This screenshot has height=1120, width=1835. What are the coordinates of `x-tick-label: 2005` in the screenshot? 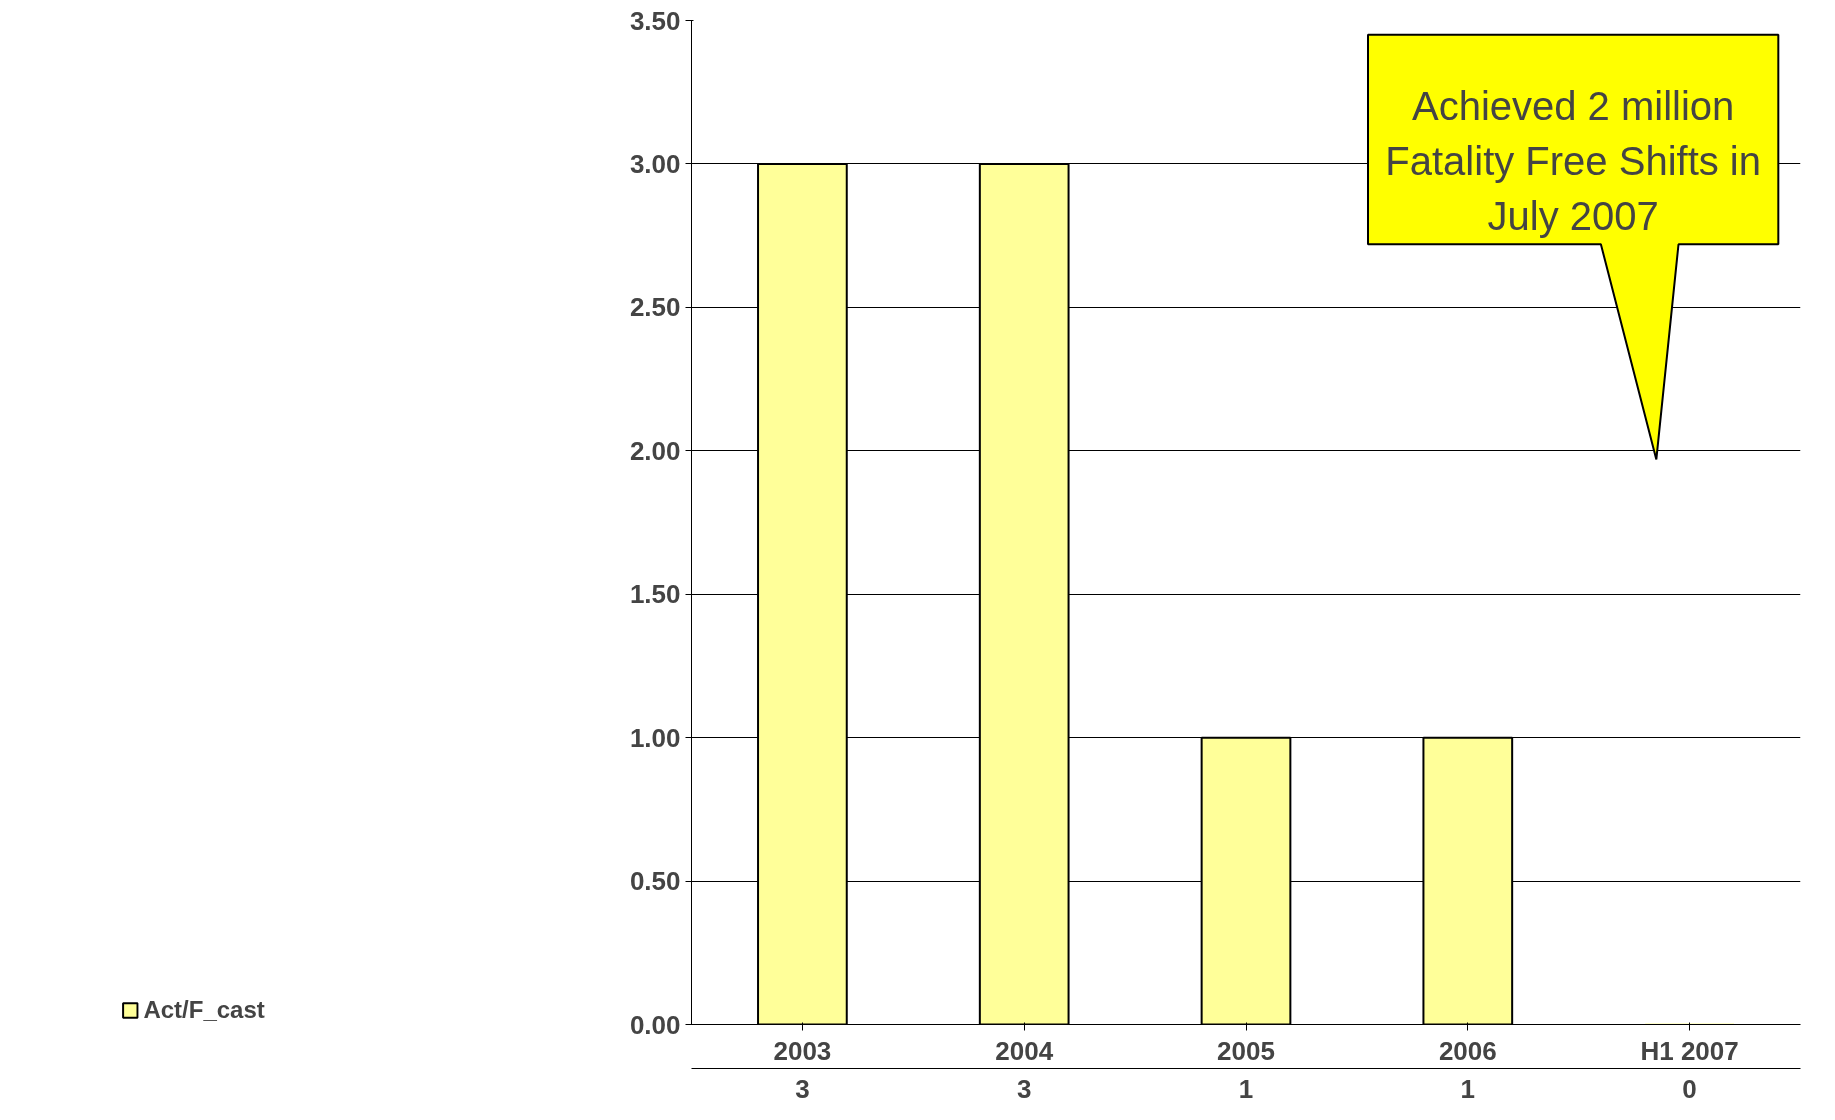 It's located at (1246, 1050).